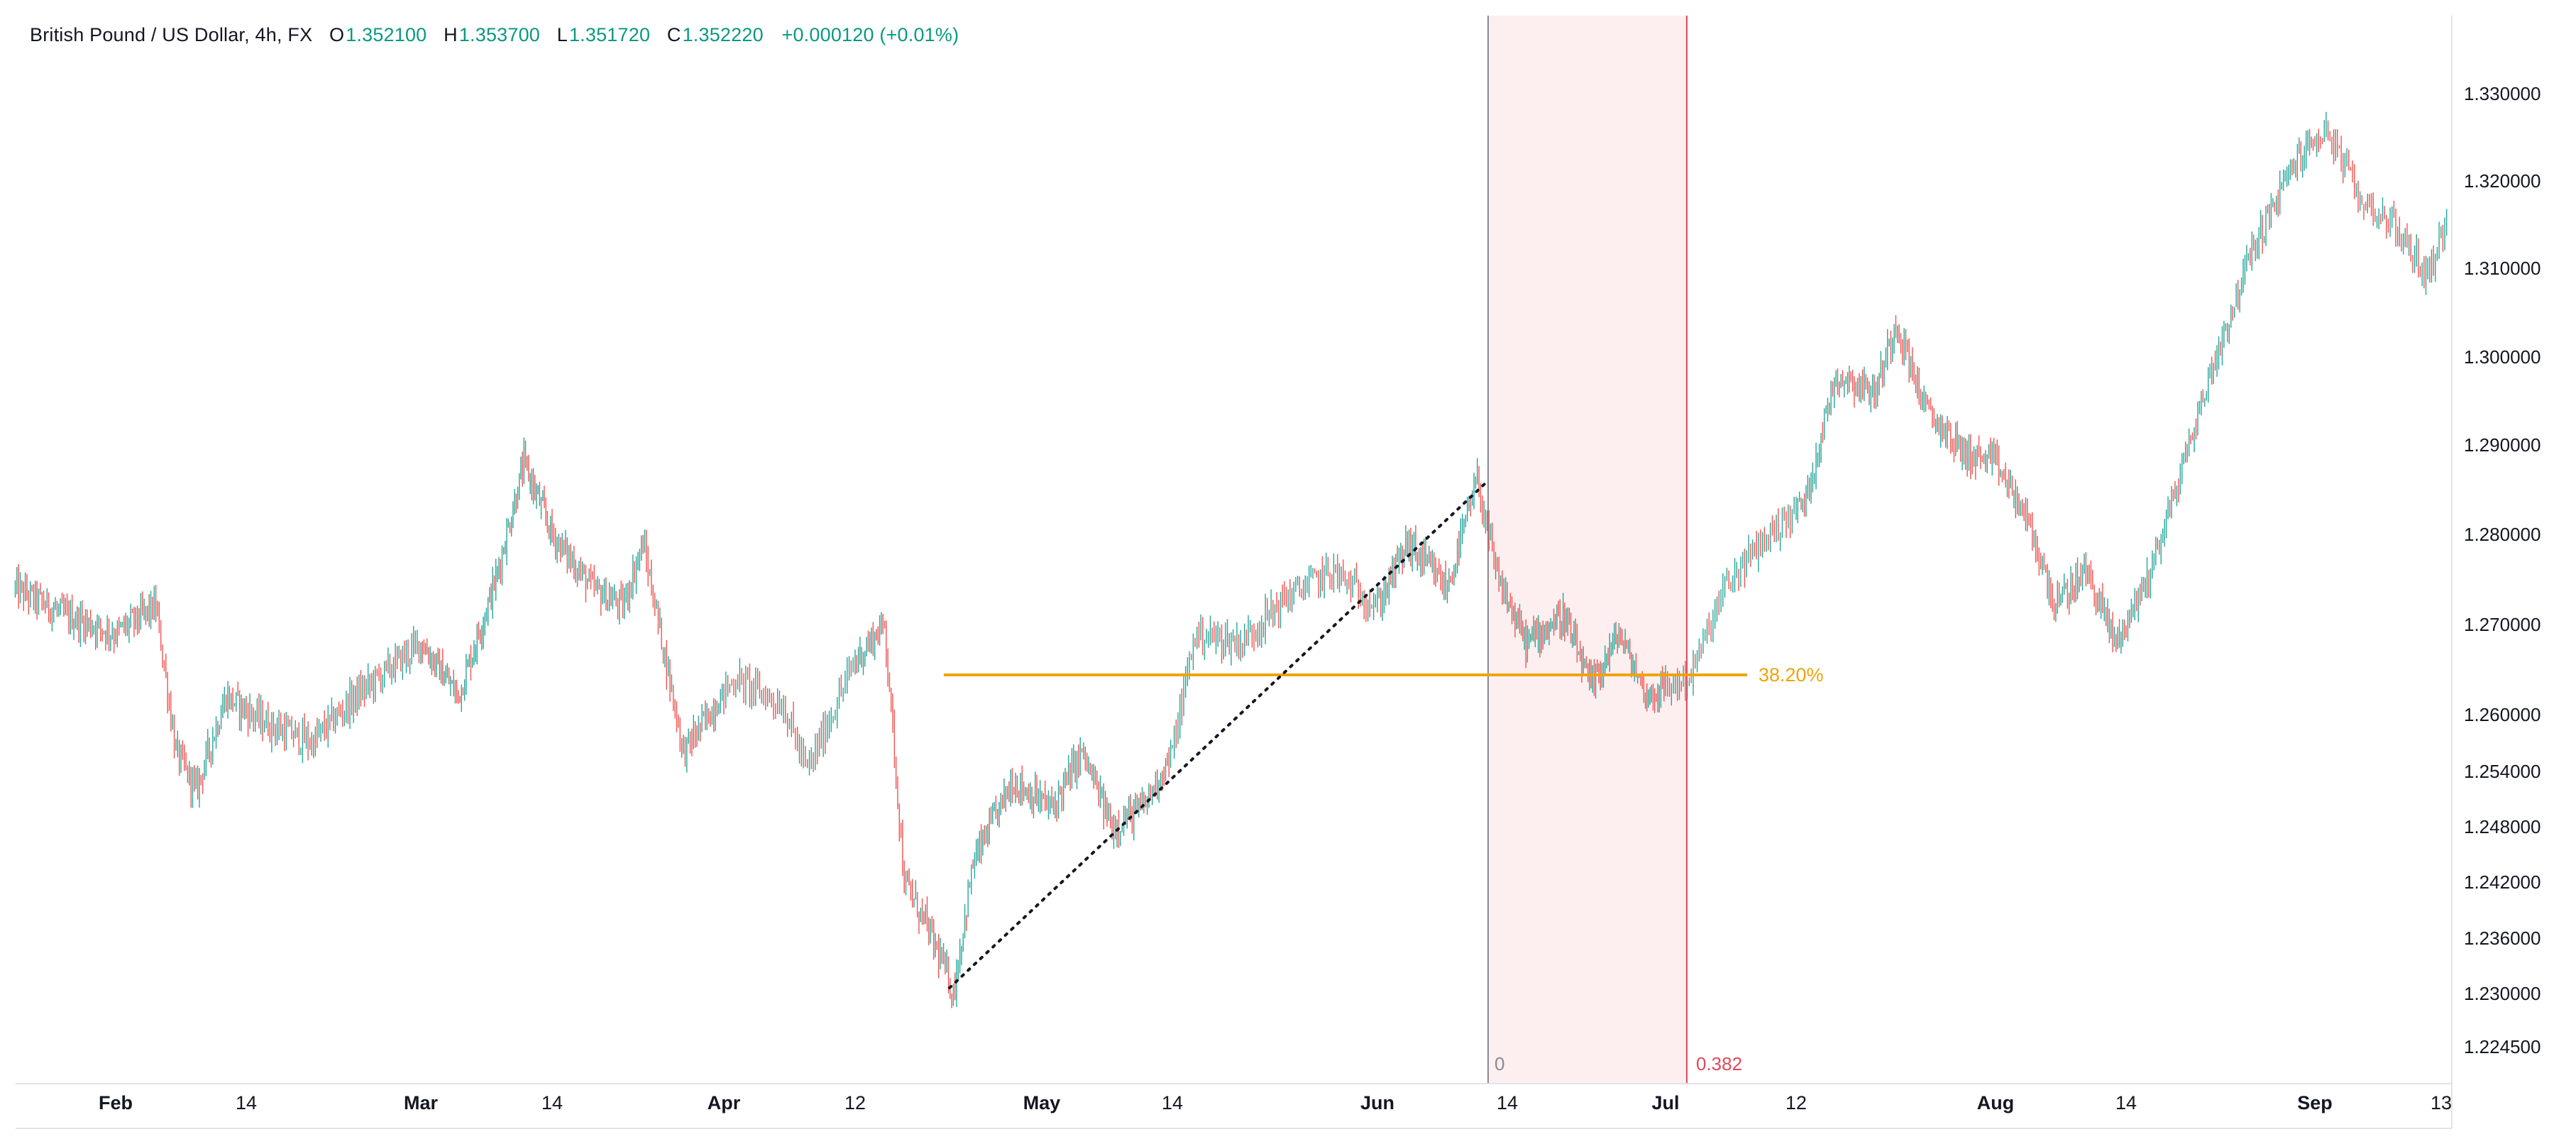 The height and width of the screenshot is (1144, 2576). Describe the element at coordinates (562, 35) in the screenshot. I see `low-label: L` at that location.